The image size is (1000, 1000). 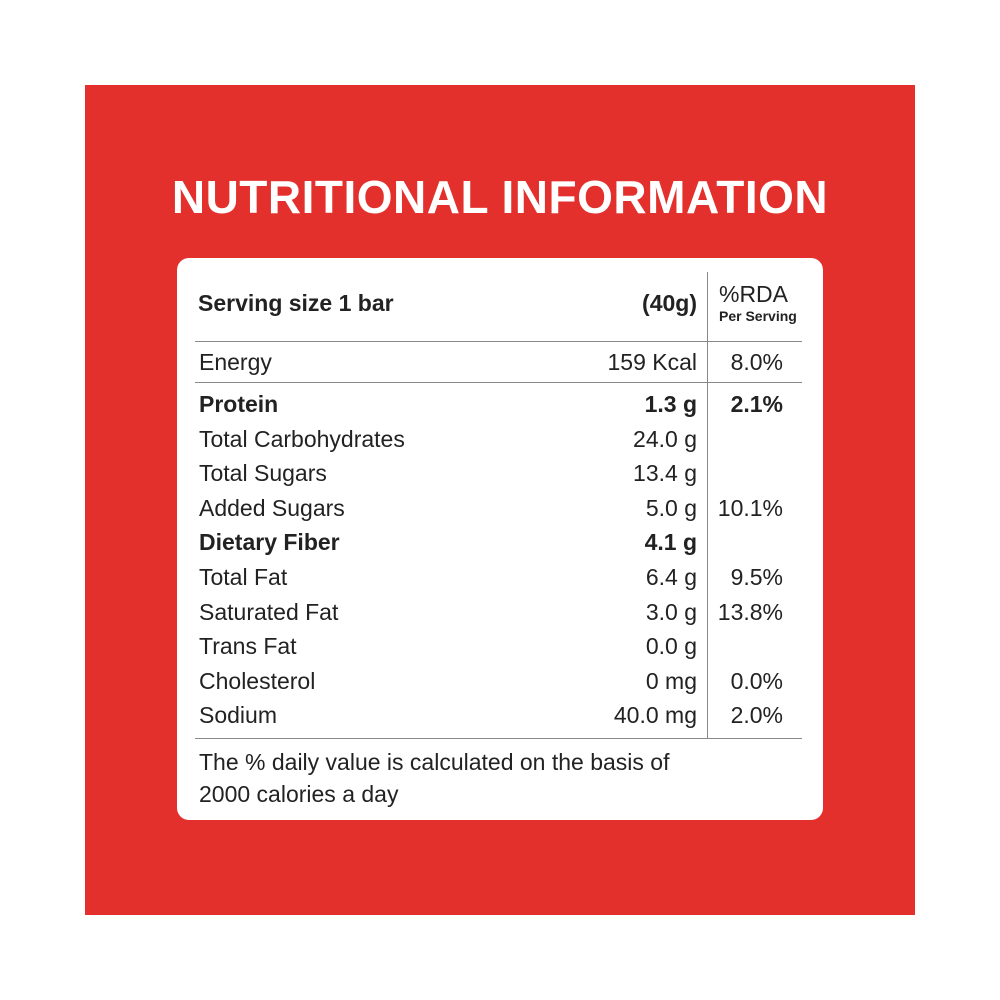 What do you see at coordinates (652, 362) in the screenshot?
I see `nutrient-amount: 159 Kcal` at bounding box center [652, 362].